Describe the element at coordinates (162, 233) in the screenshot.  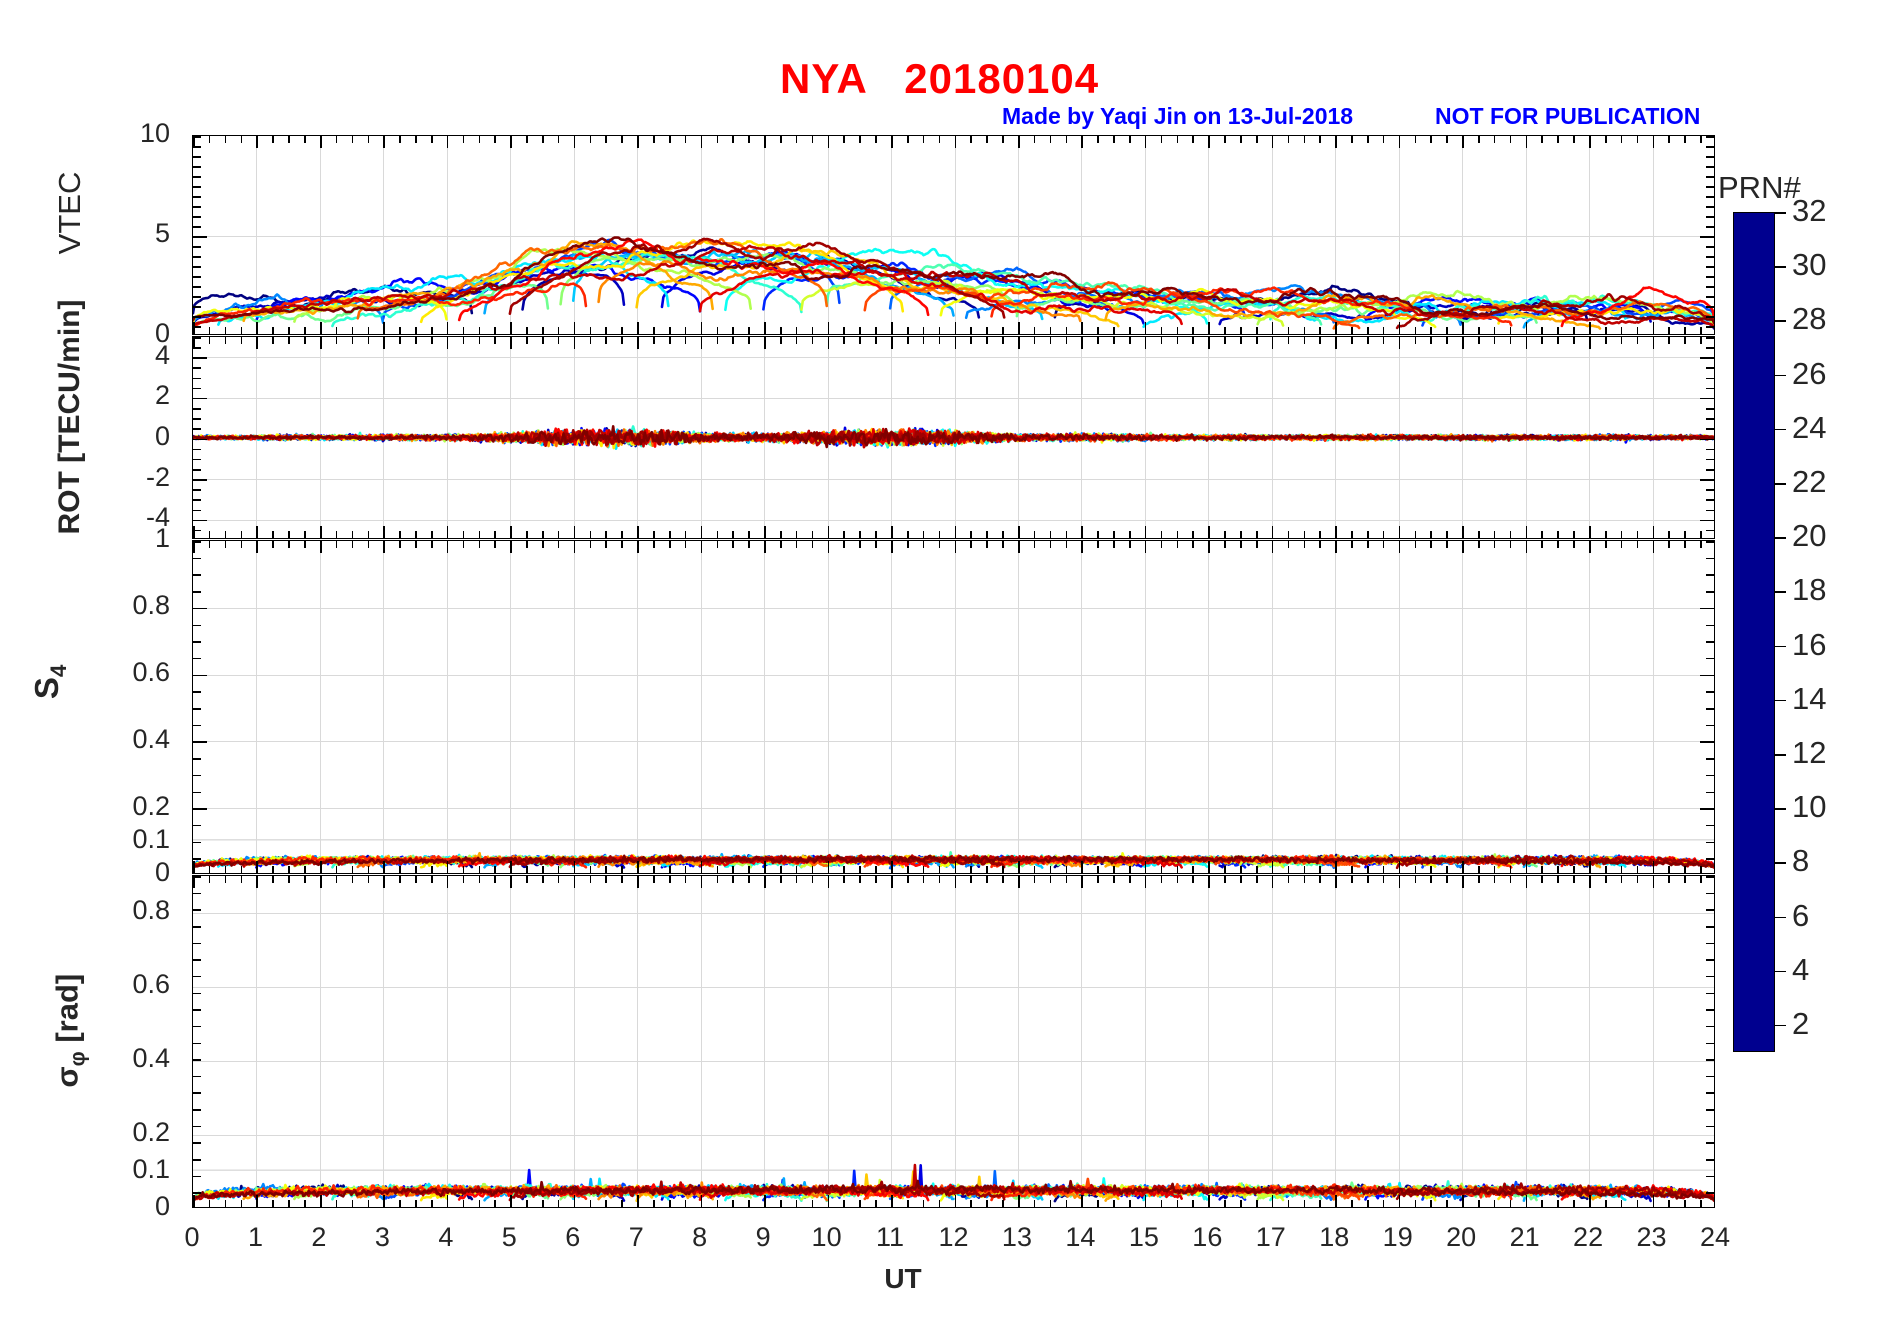
I see `y-tick-label: 5` at that location.